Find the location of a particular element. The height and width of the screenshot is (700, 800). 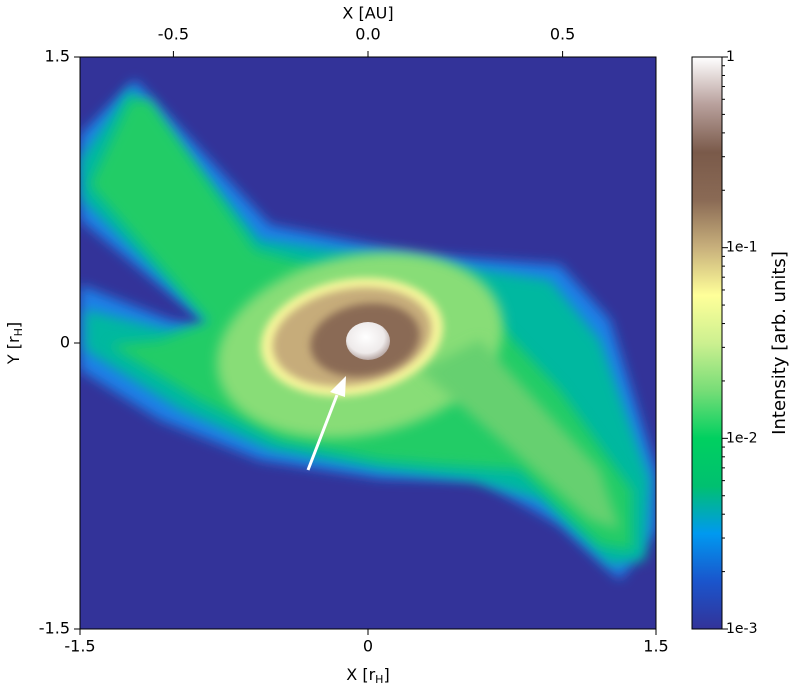

top-axis-label: X [AU] is located at coordinates (367, 13).